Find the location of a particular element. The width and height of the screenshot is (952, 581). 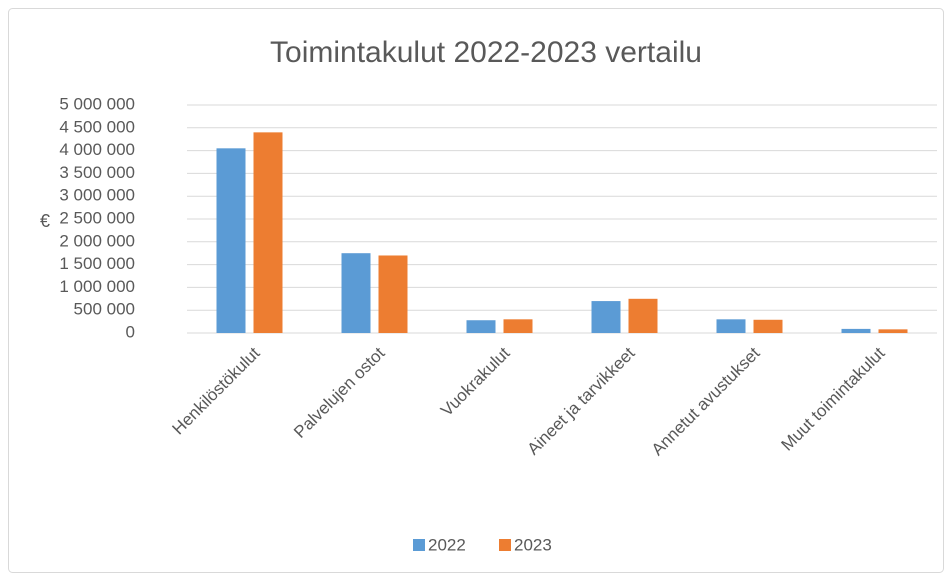

legend-label: 2022 is located at coordinates (447, 544).